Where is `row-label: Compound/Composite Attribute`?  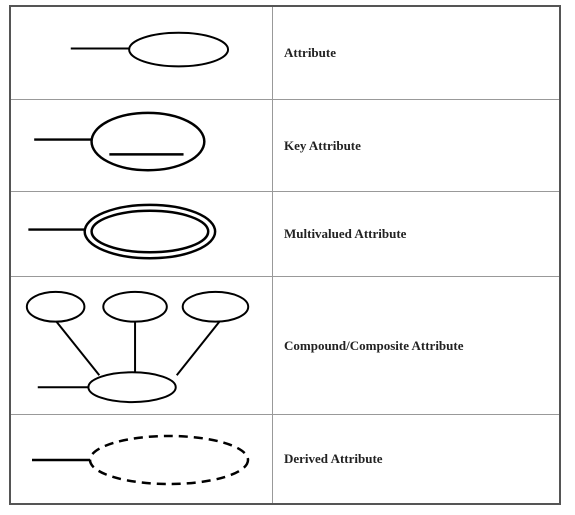 row-label: Compound/Composite Attribute is located at coordinates (374, 345).